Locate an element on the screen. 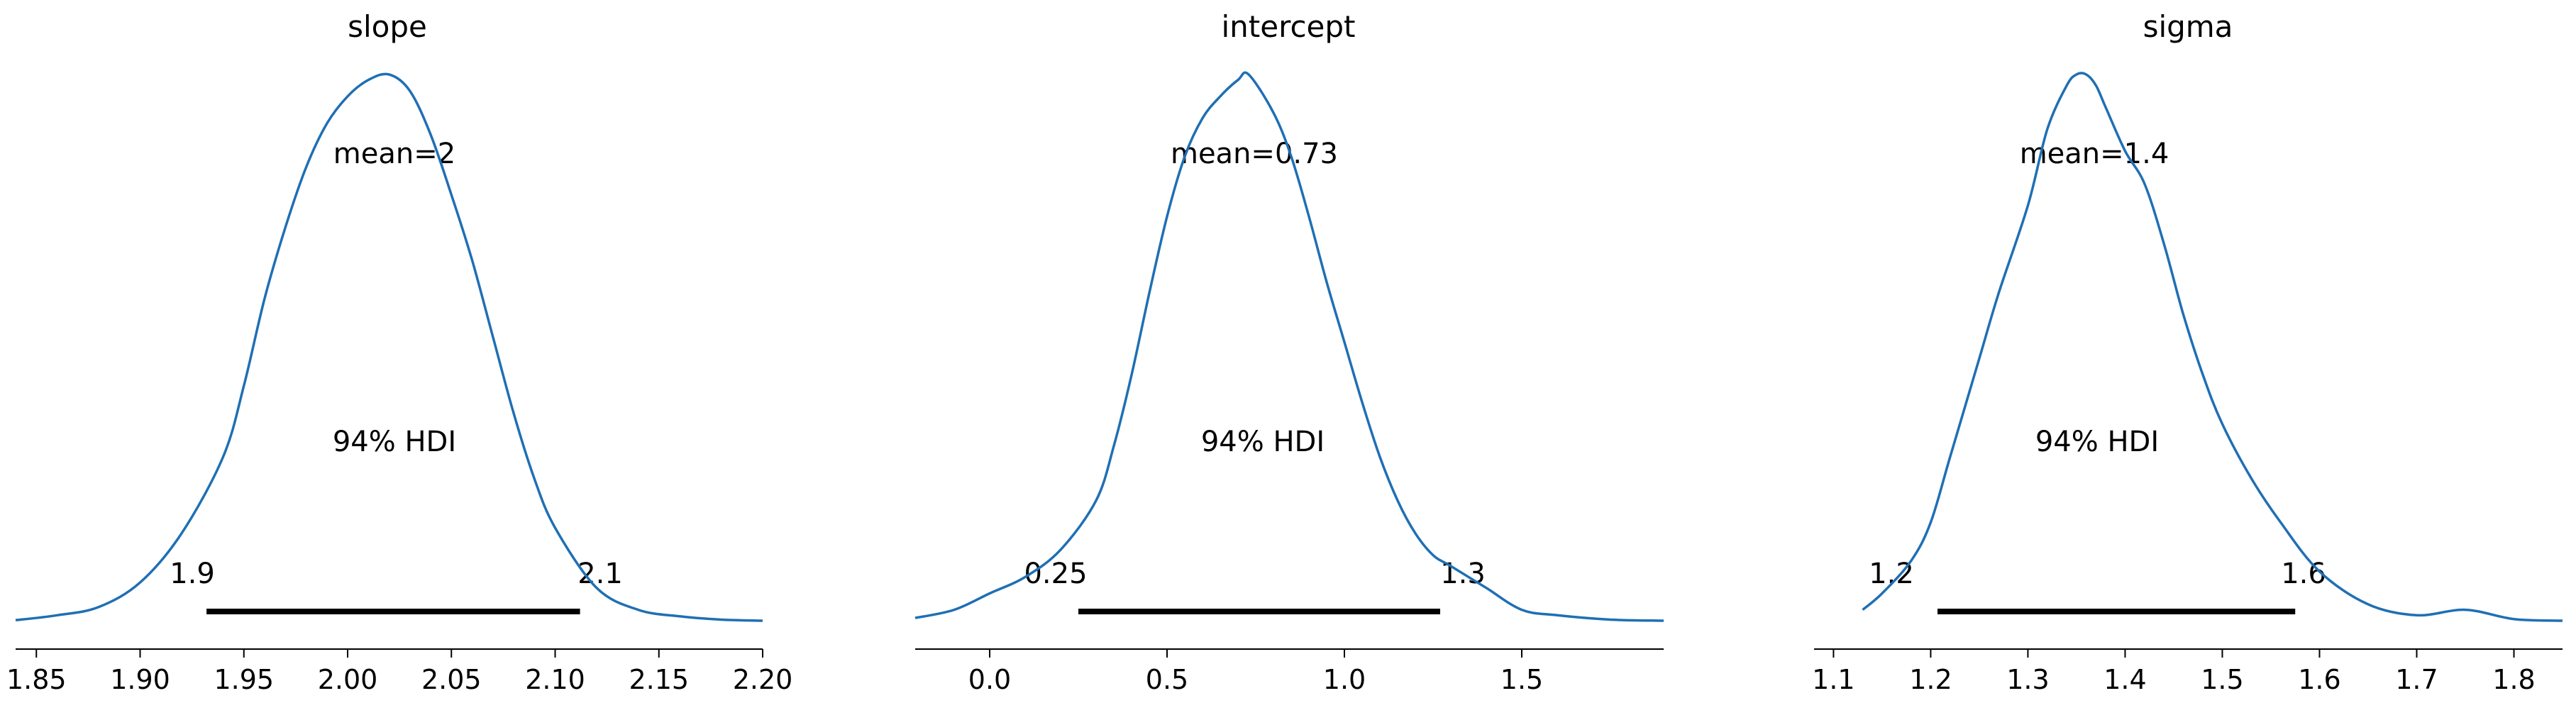 The width and height of the screenshot is (2576, 703). hdi-low-label: 1.9 is located at coordinates (192, 574).